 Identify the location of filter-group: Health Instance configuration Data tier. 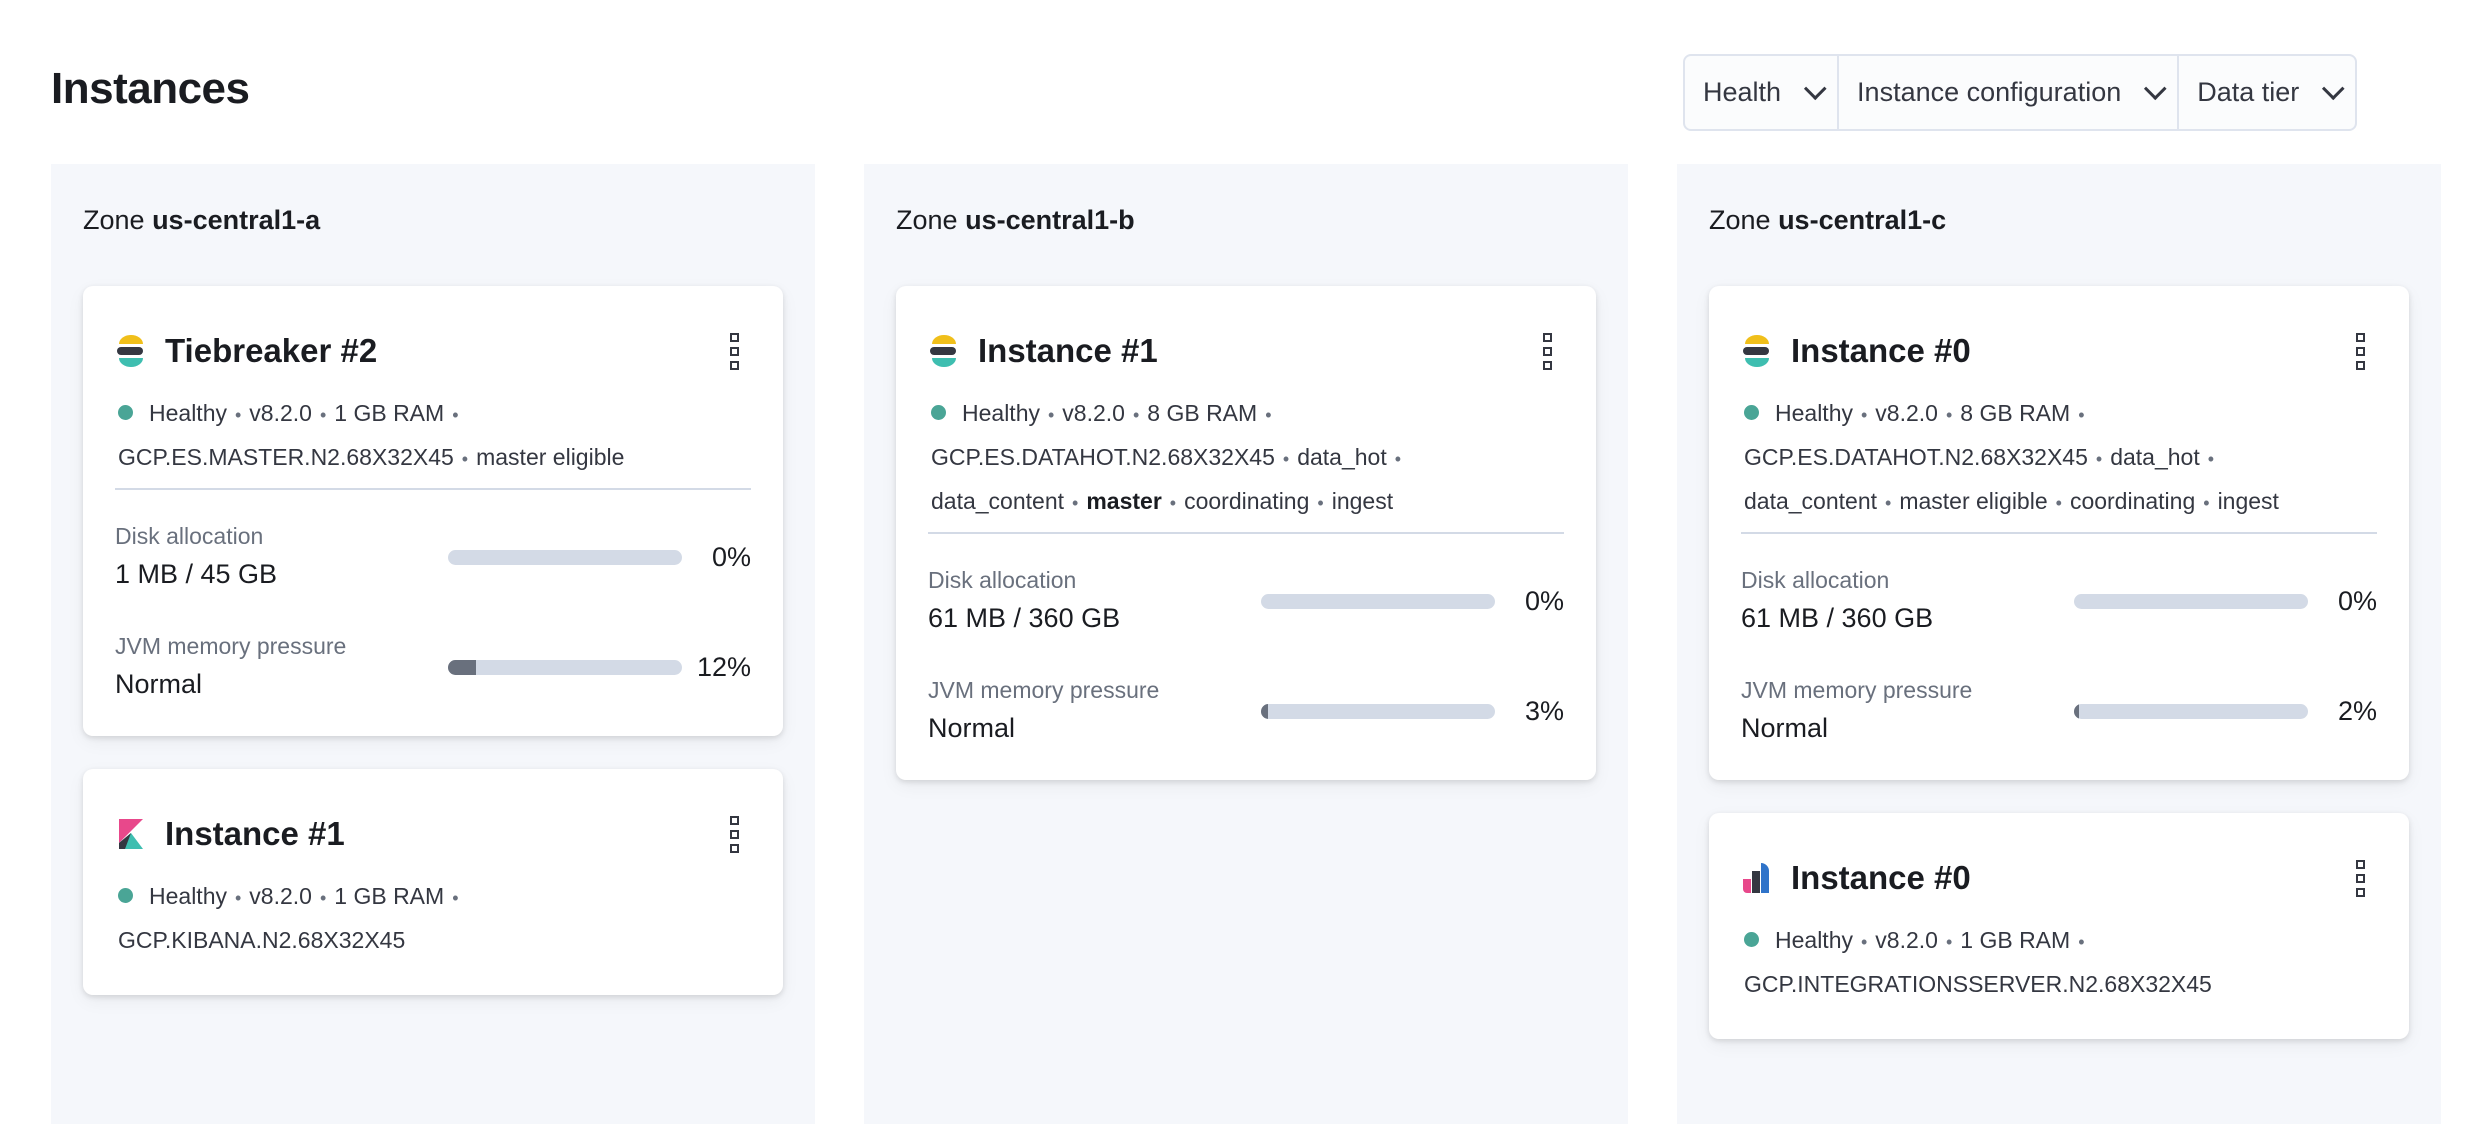
(2020, 92).